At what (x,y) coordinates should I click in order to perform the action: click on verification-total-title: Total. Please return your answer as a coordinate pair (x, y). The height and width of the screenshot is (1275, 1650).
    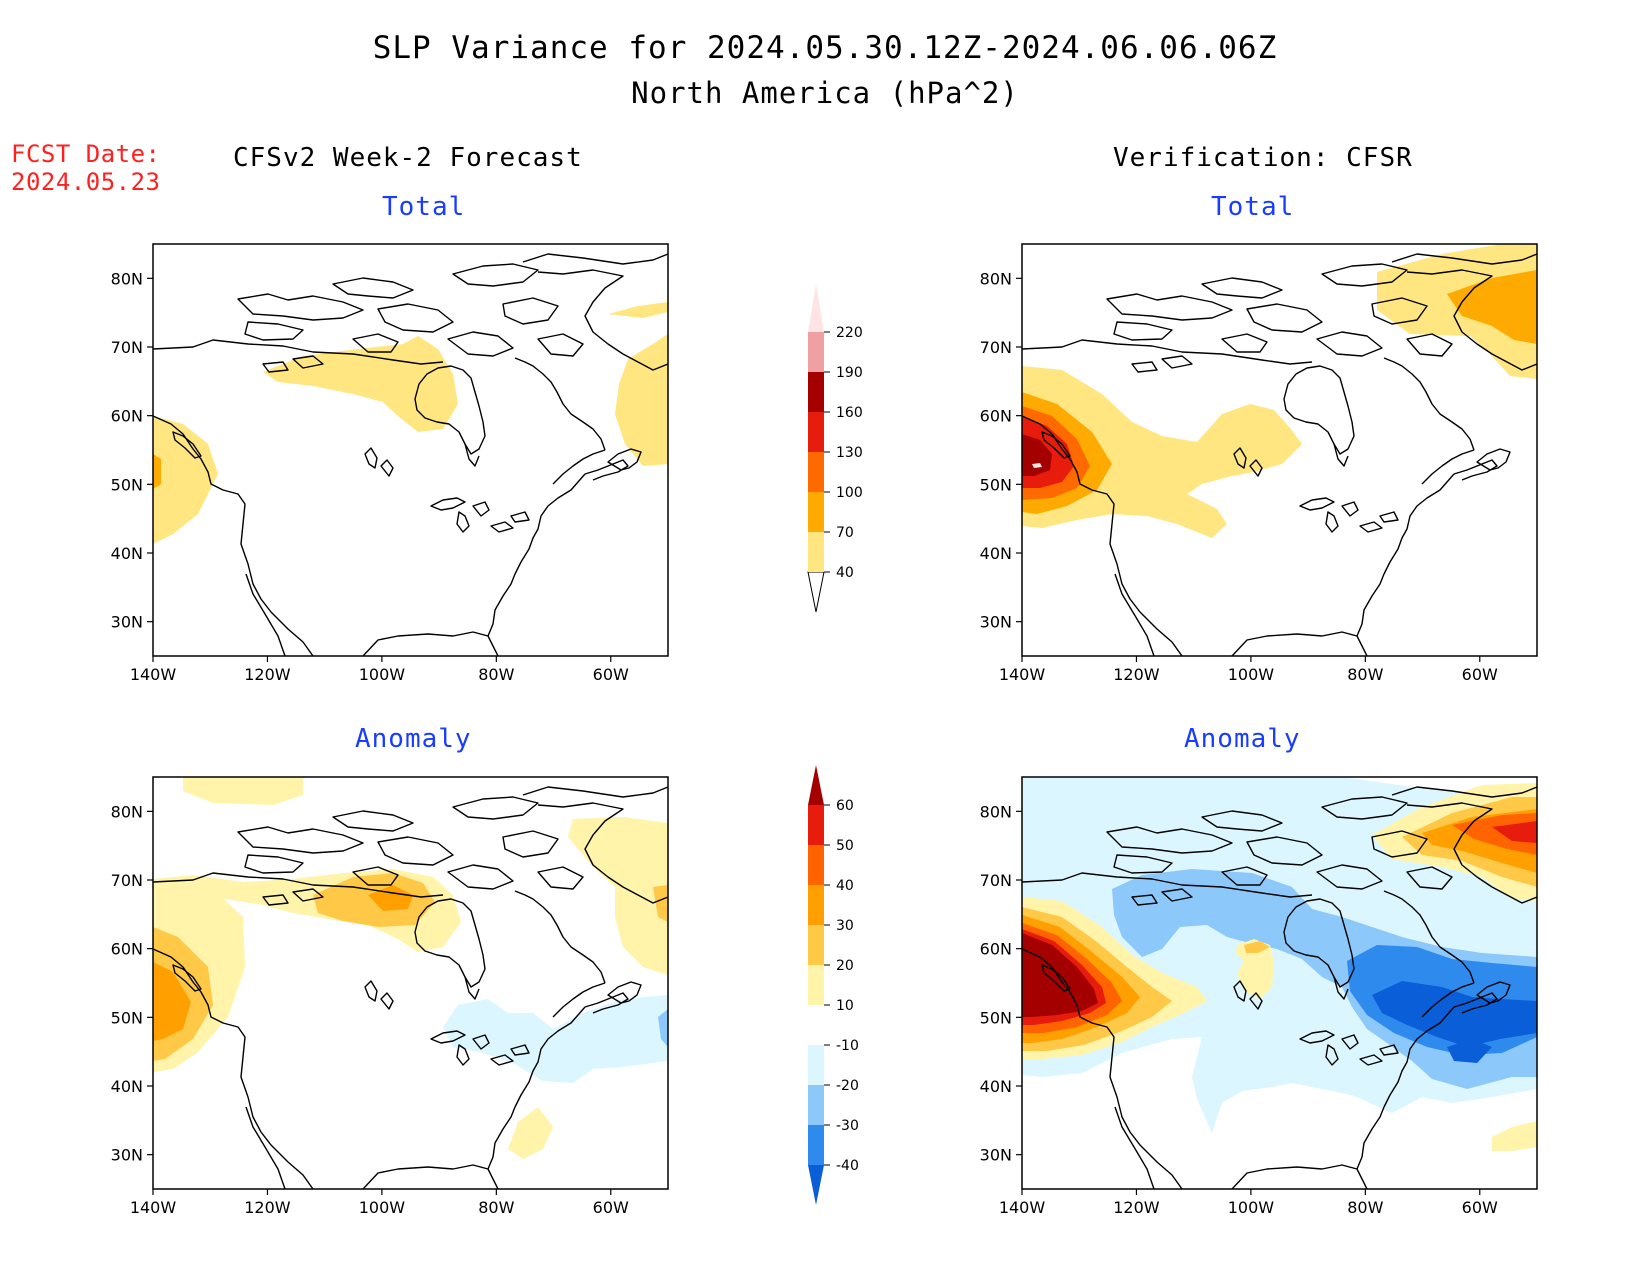
    Looking at the image, I should click on (1253, 207).